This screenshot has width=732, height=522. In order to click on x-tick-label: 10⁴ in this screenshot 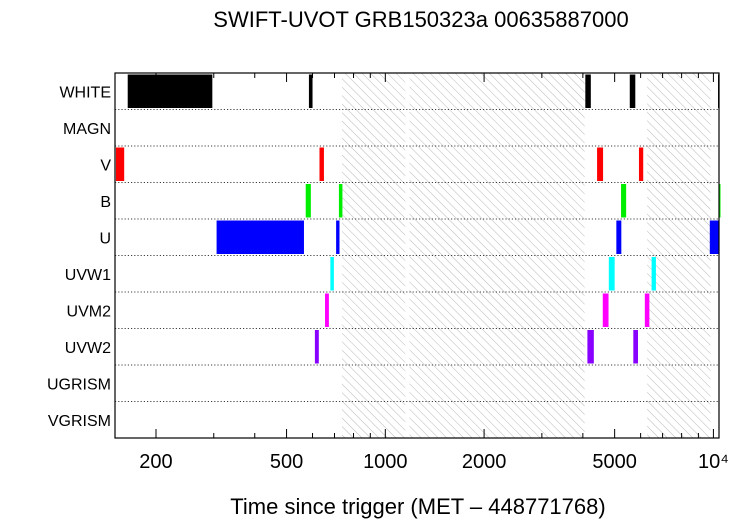, I will do `click(713, 462)`.